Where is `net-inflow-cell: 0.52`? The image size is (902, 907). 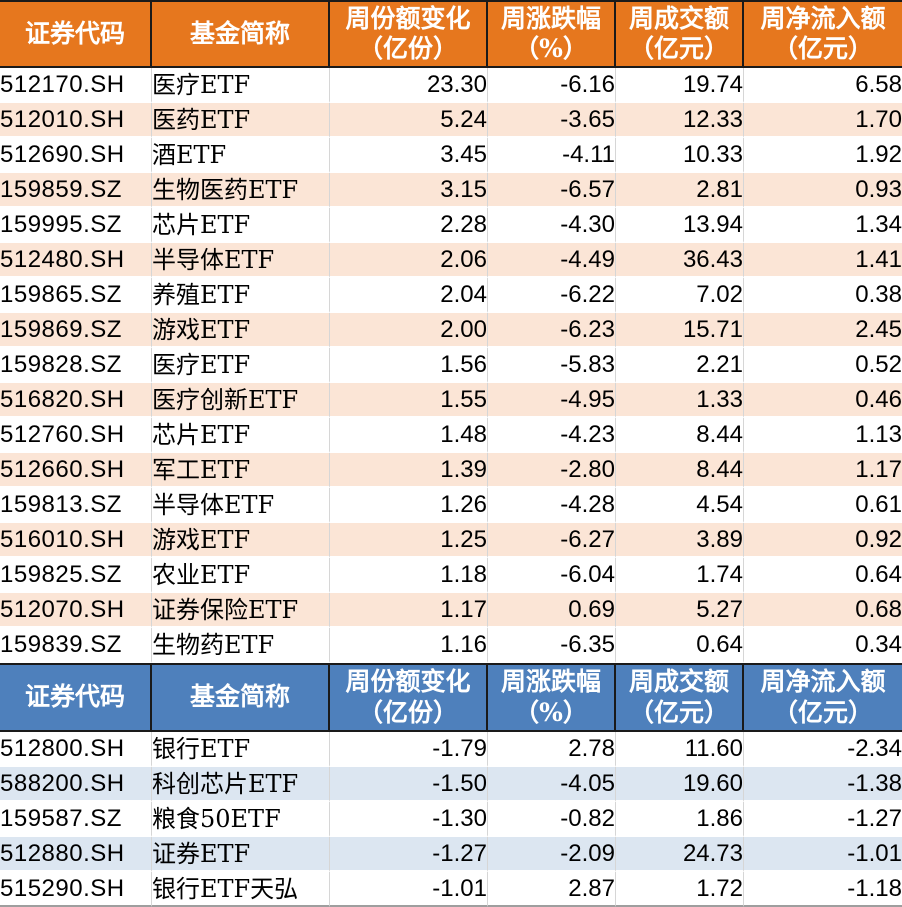 net-inflow-cell: 0.52 is located at coordinates (823, 365).